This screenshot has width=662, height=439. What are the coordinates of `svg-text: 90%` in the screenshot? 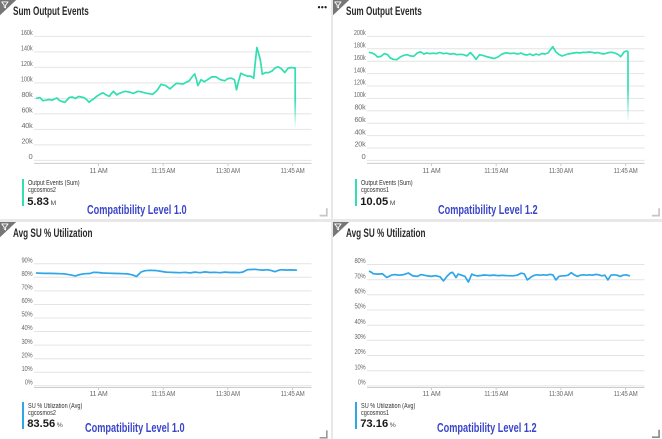 It's located at (27, 260).